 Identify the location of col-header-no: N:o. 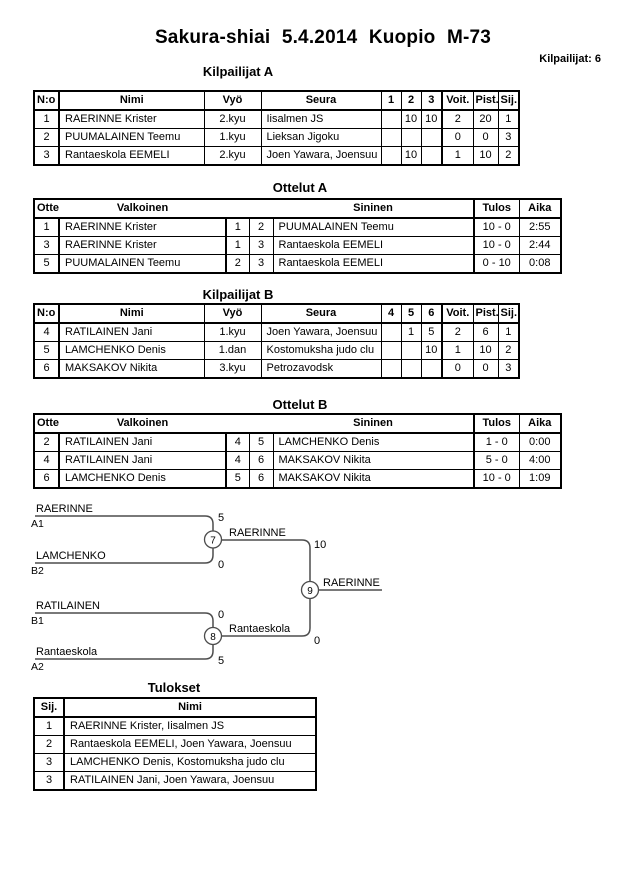
(46, 100).